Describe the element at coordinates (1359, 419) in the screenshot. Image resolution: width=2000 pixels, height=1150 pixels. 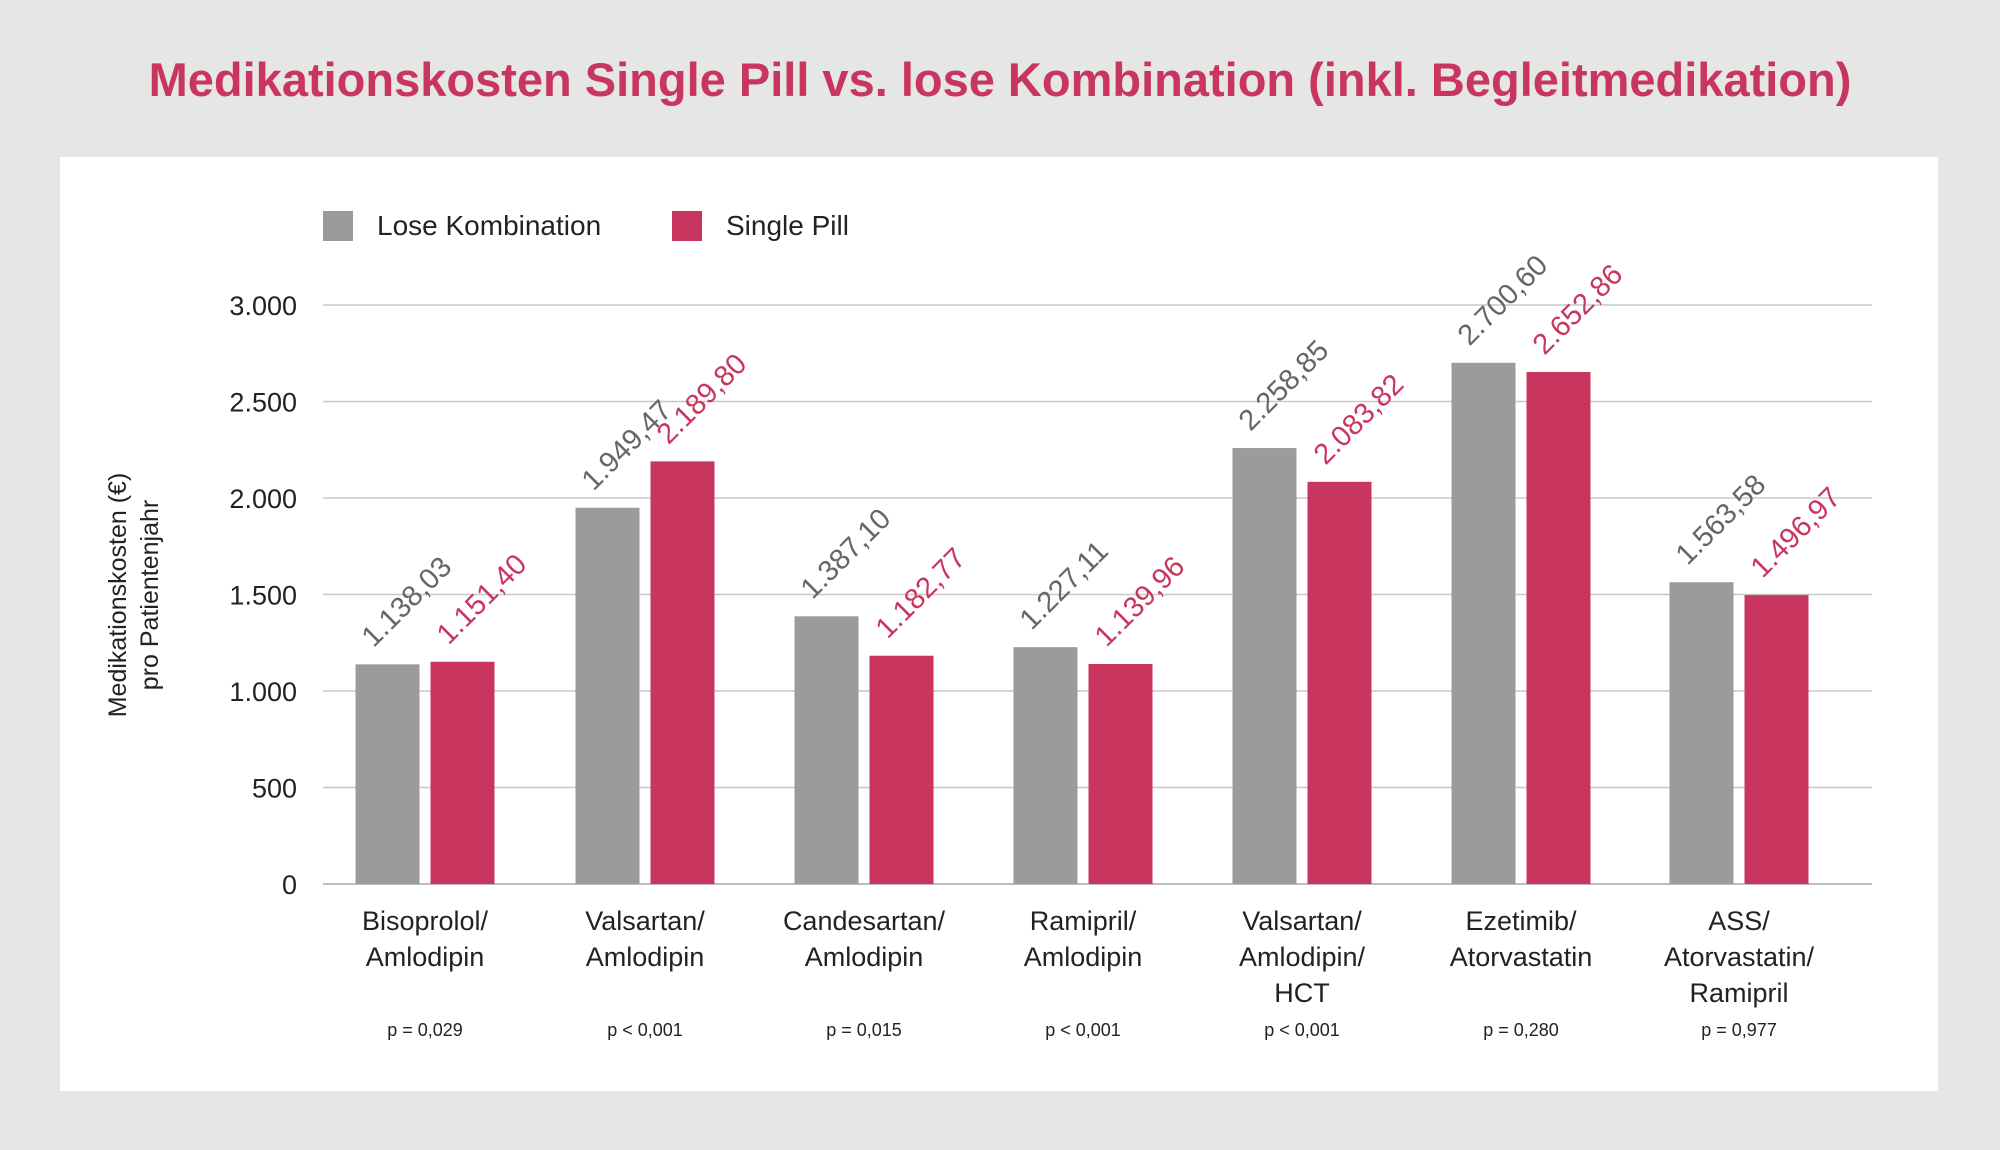
I see `data-label: 2.083,82` at that location.